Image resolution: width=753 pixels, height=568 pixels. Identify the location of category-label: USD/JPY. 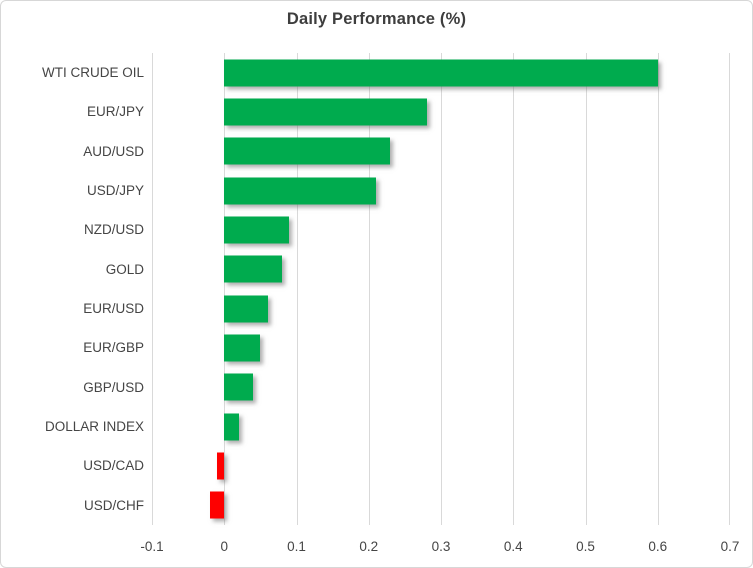
(115, 191).